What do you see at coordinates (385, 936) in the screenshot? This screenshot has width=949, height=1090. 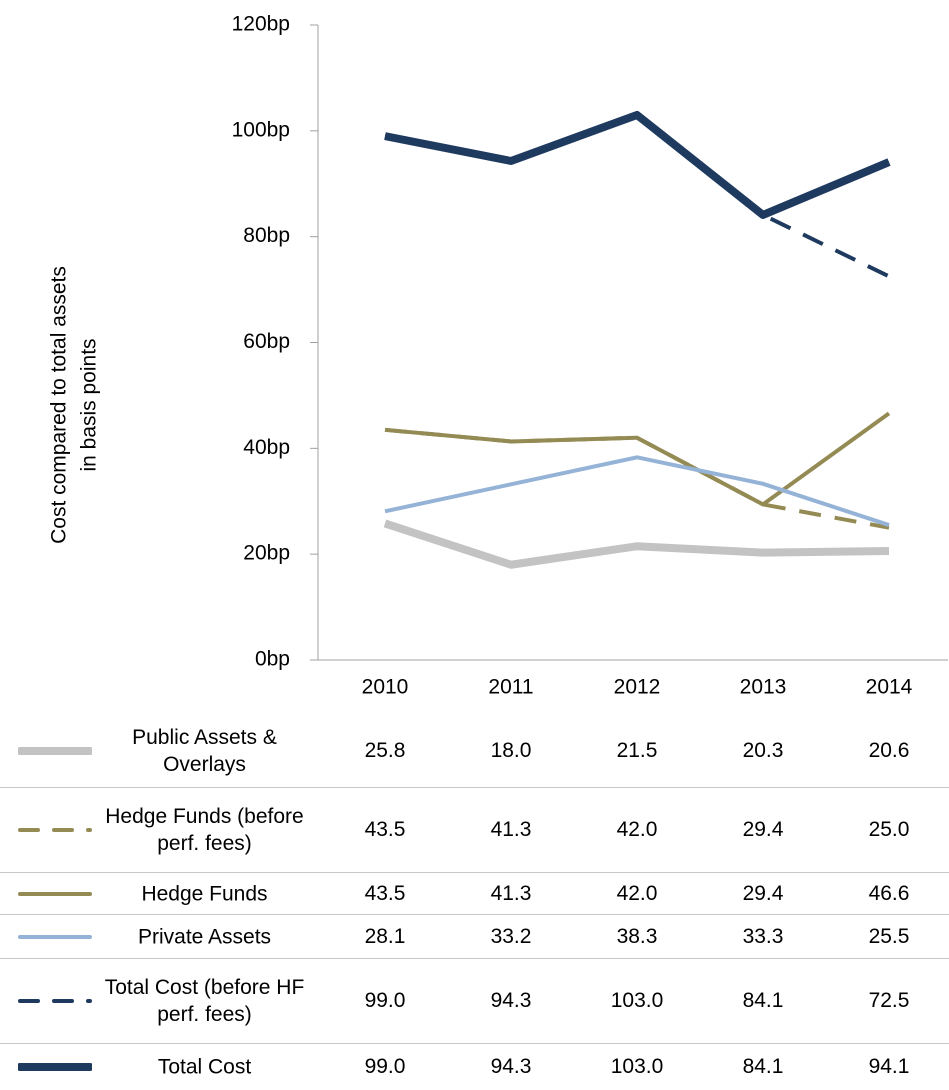 I see `table-value: 28.1` at bounding box center [385, 936].